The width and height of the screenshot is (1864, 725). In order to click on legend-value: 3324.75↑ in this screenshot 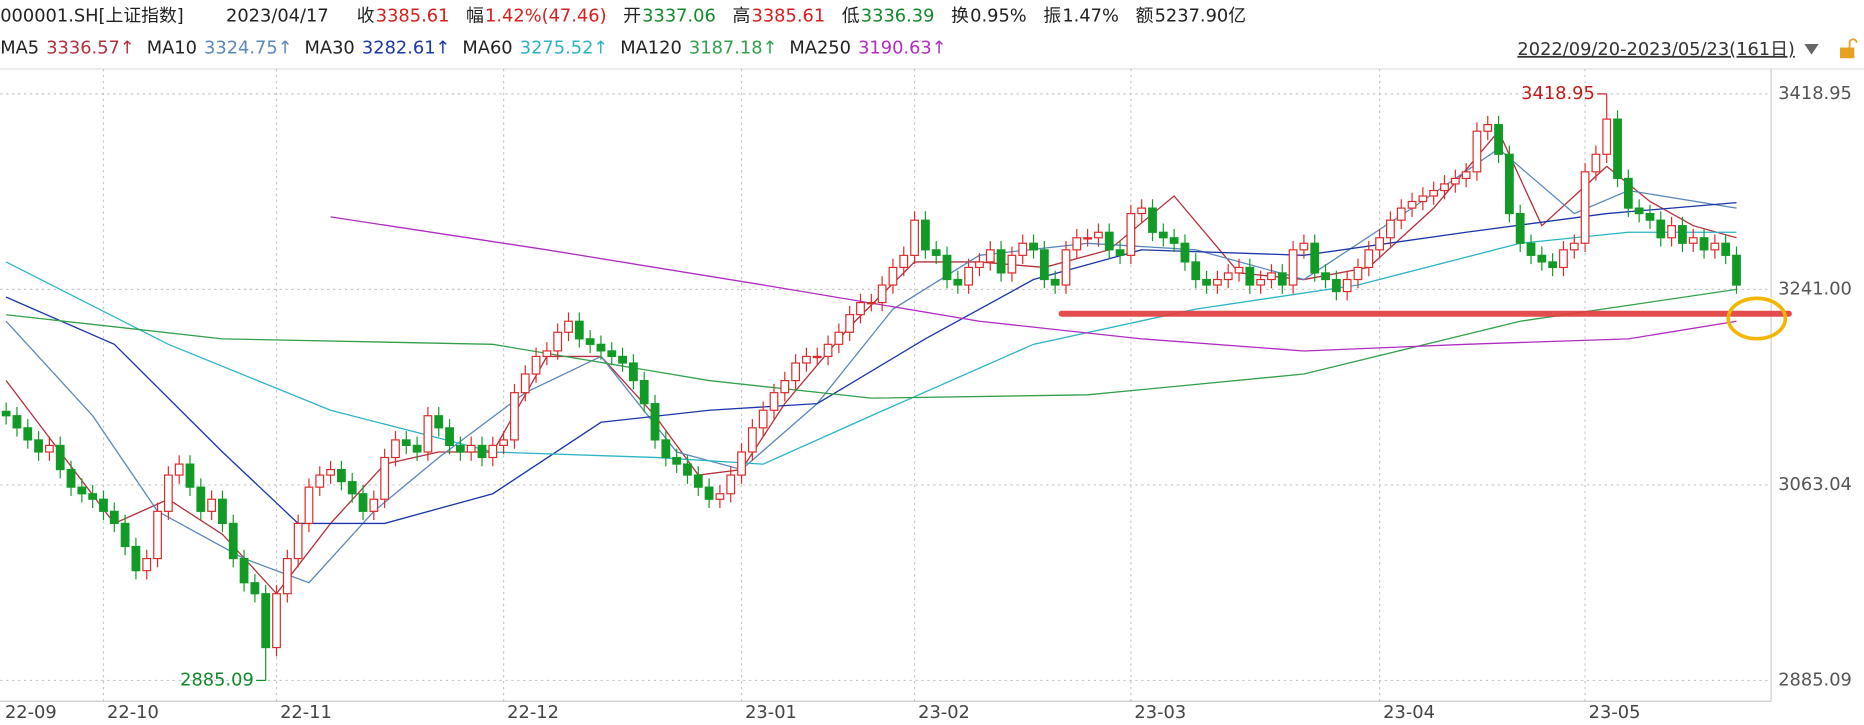, I will do `click(248, 48)`.